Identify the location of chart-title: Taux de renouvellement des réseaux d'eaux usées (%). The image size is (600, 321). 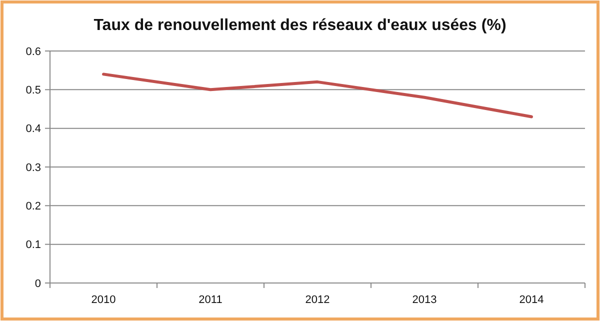
(300, 25).